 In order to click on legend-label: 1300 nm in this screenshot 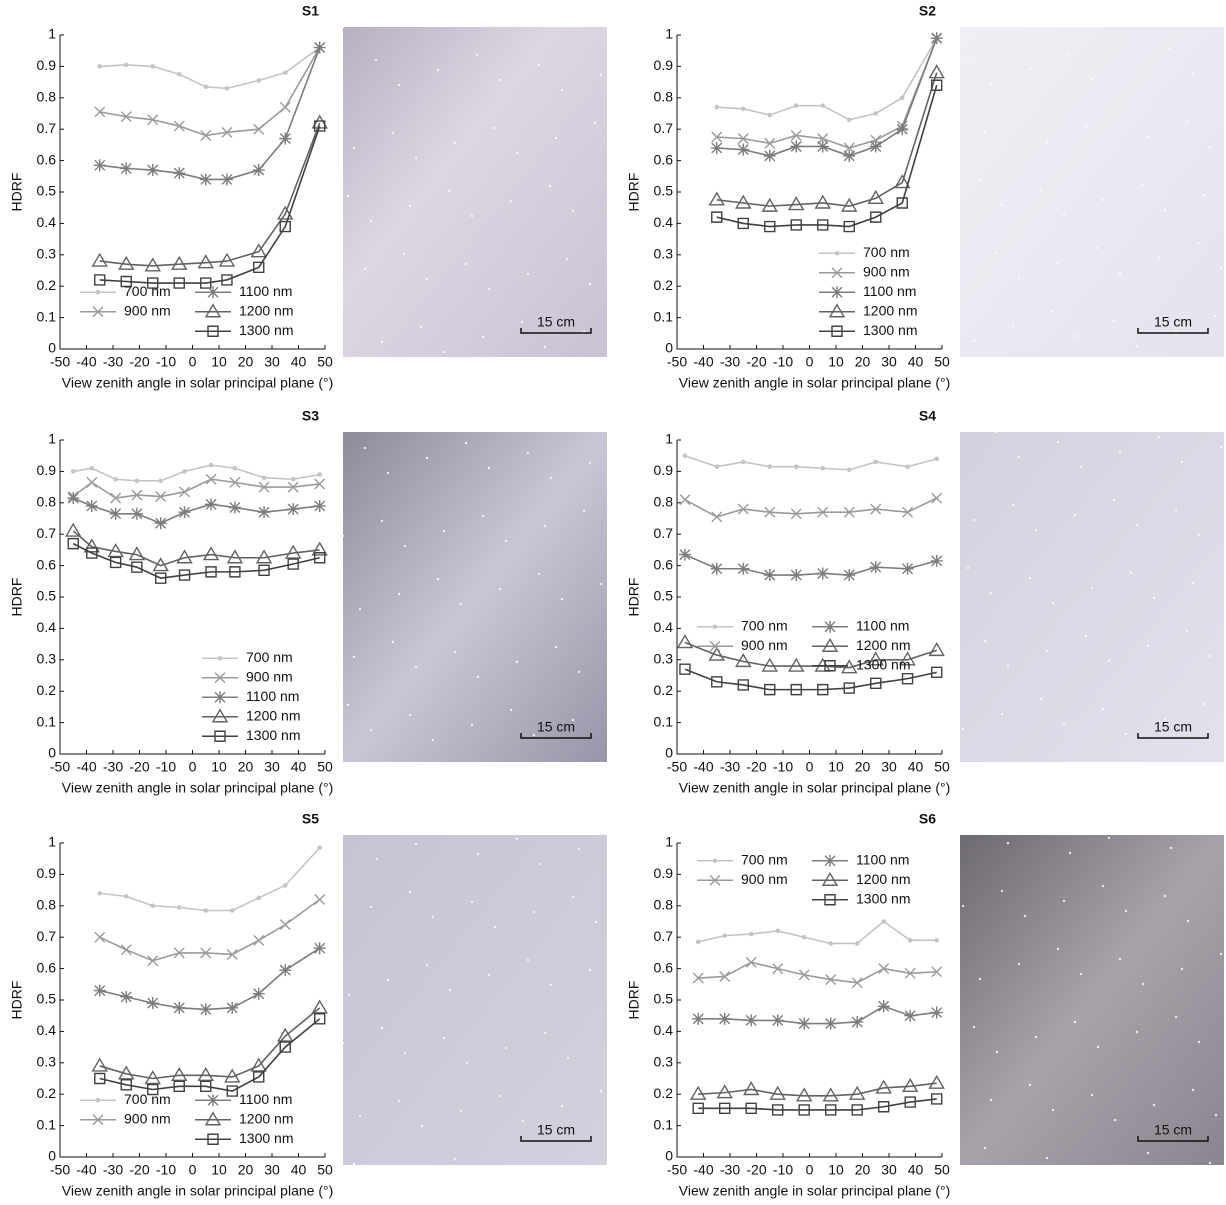, I will do `click(890, 330)`.